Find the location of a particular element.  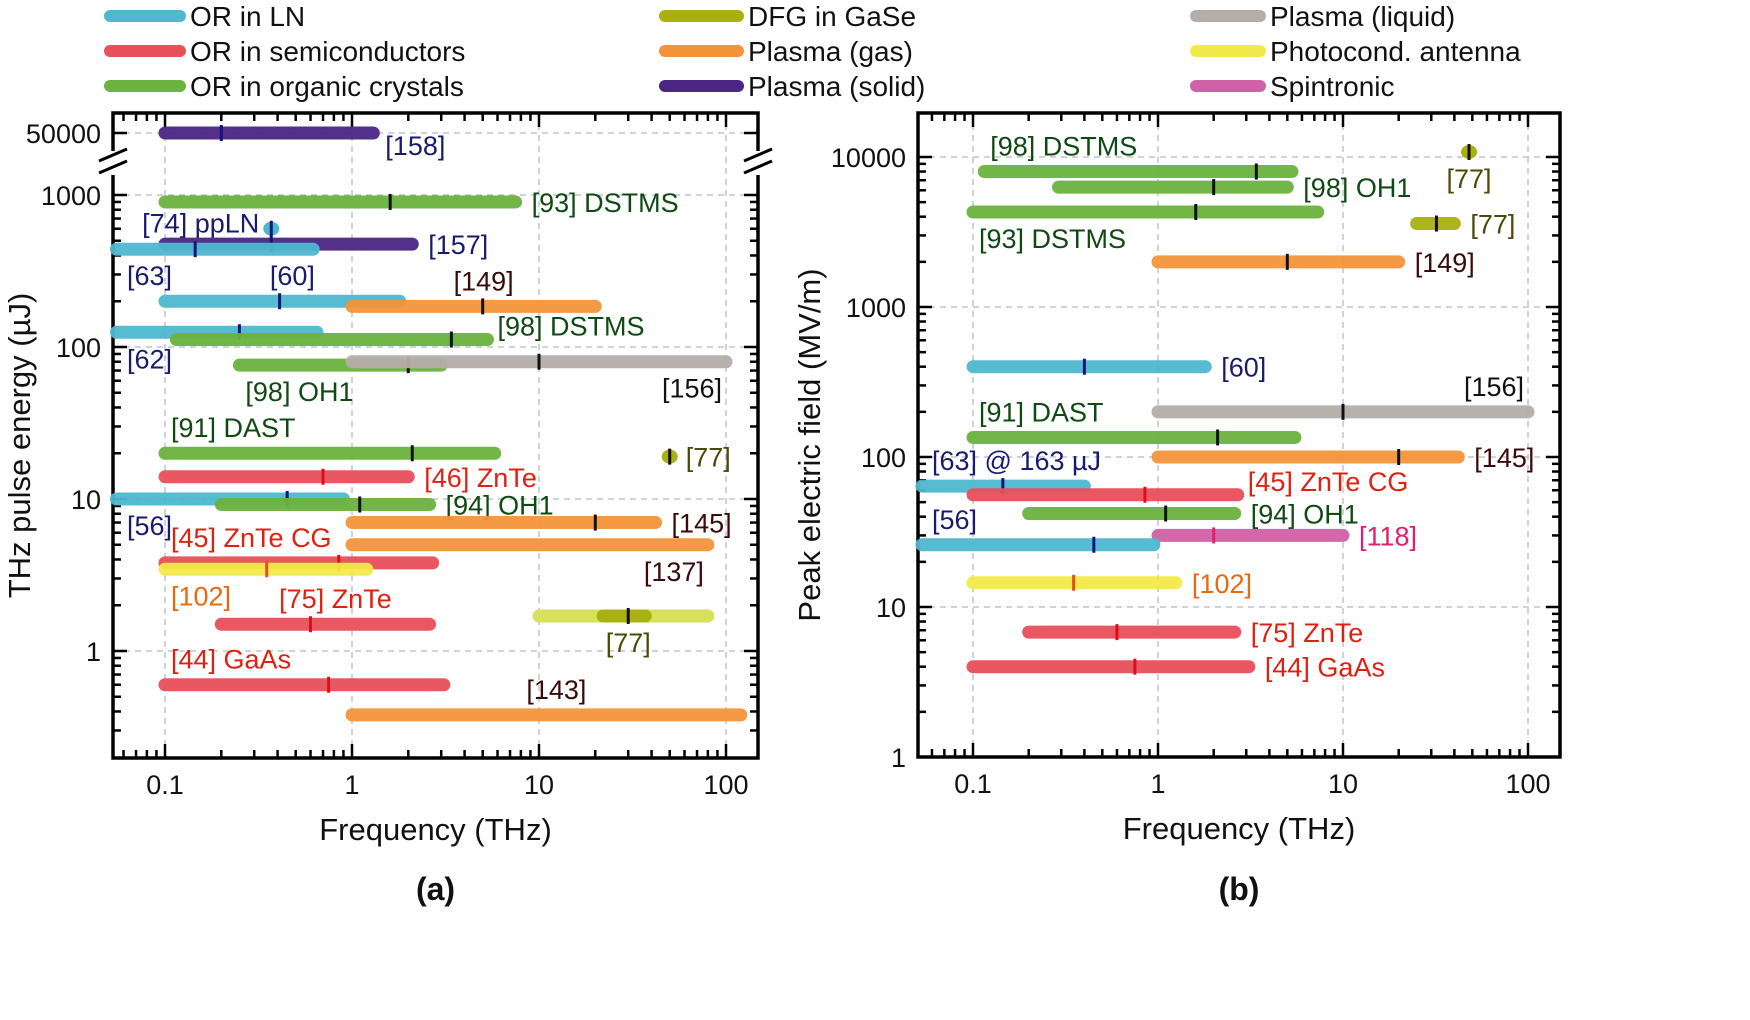

legend-item: Spintronic is located at coordinates (1292, 86).